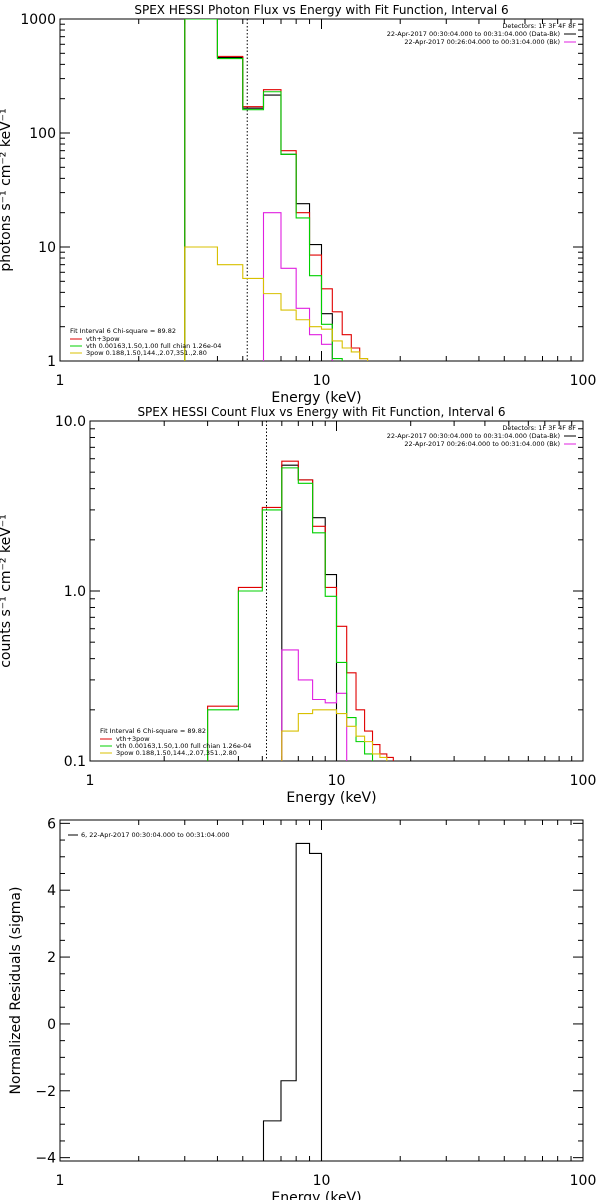 The height and width of the screenshot is (1200, 600). I want to click on y-tick-label: 4, so click(51, 891).